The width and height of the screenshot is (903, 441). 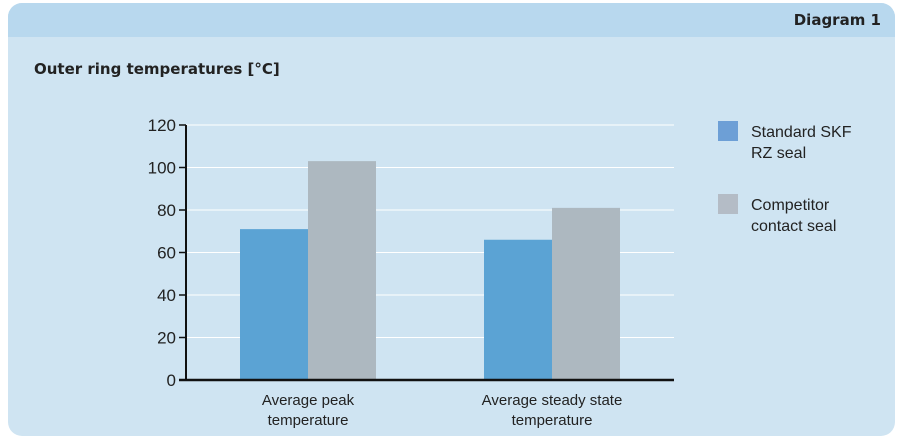 What do you see at coordinates (790, 205) in the screenshot?
I see `legend-label: Competitor` at bounding box center [790, 205].